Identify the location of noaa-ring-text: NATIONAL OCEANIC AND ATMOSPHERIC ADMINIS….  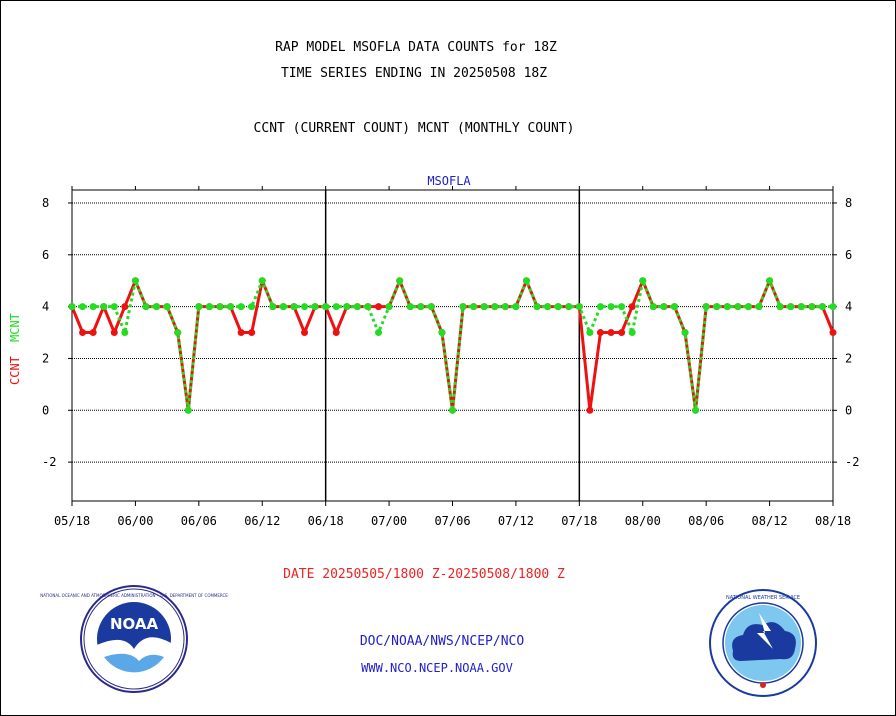
(134, 595).